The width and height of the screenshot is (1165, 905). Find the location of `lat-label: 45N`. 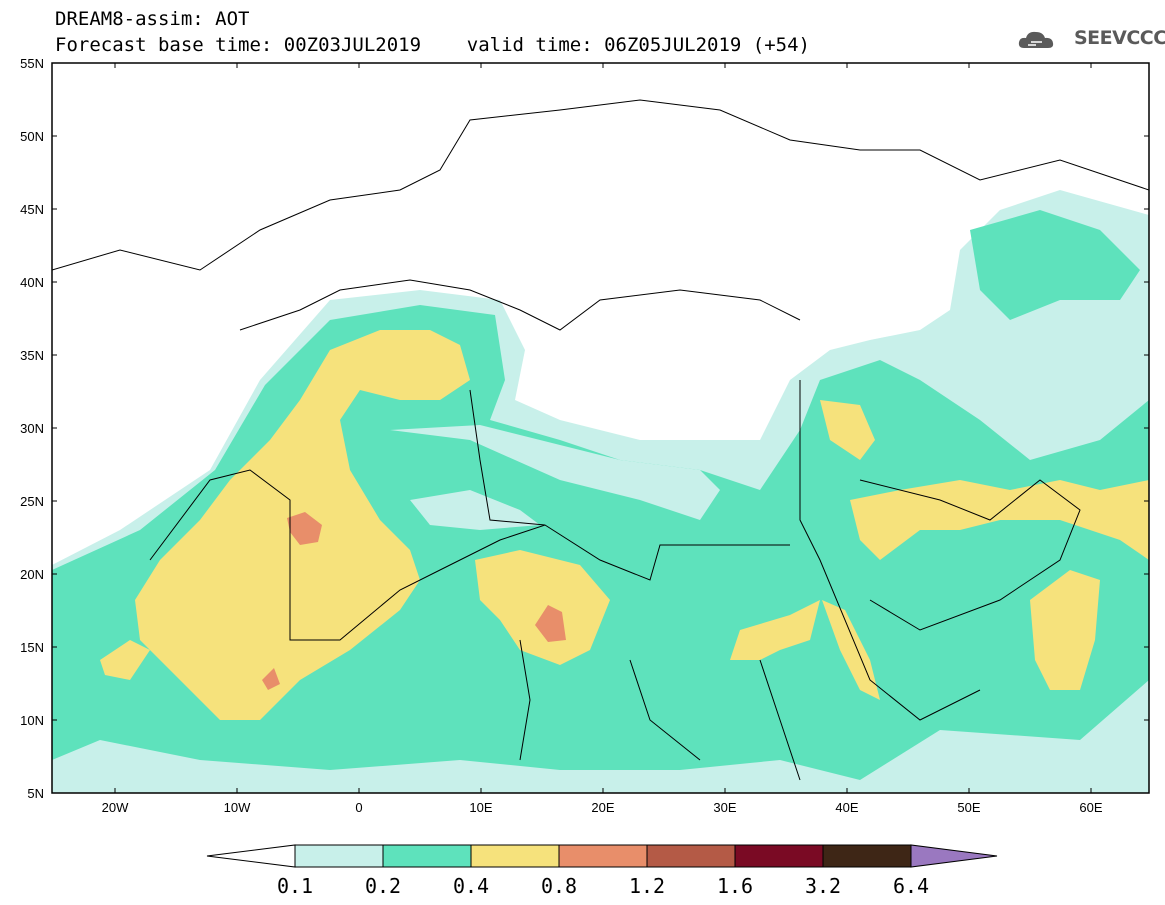

lat-label: 45N is located at coordinates (32, 209).